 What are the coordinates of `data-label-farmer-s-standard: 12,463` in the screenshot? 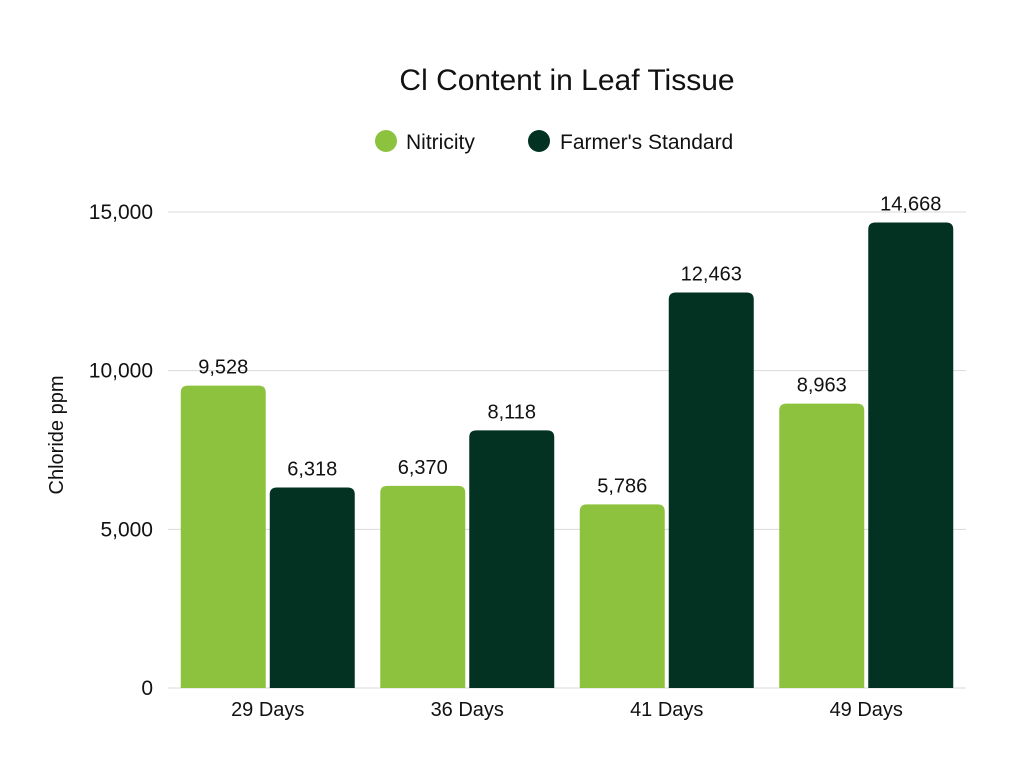 It's located at (711, 275).